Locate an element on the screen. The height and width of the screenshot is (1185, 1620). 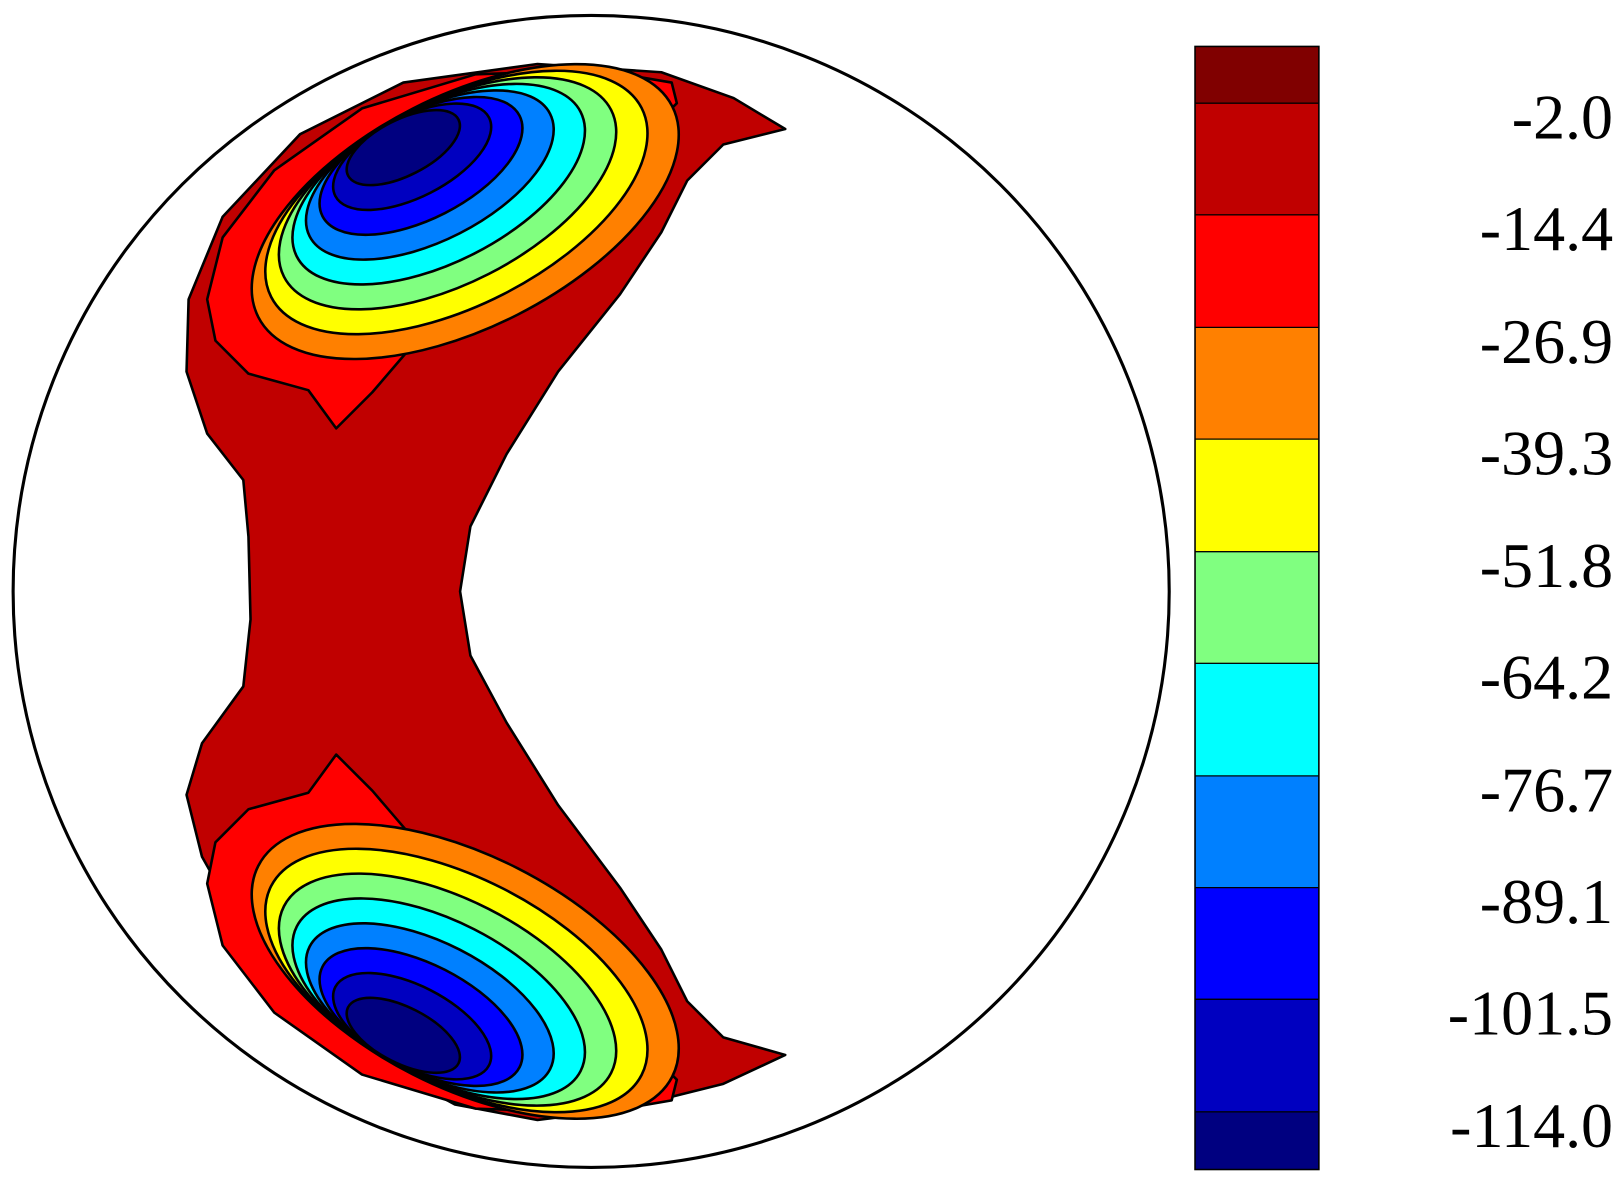
colorbar-tick-label: -101.5 is located at coordinates (1530, 1013).